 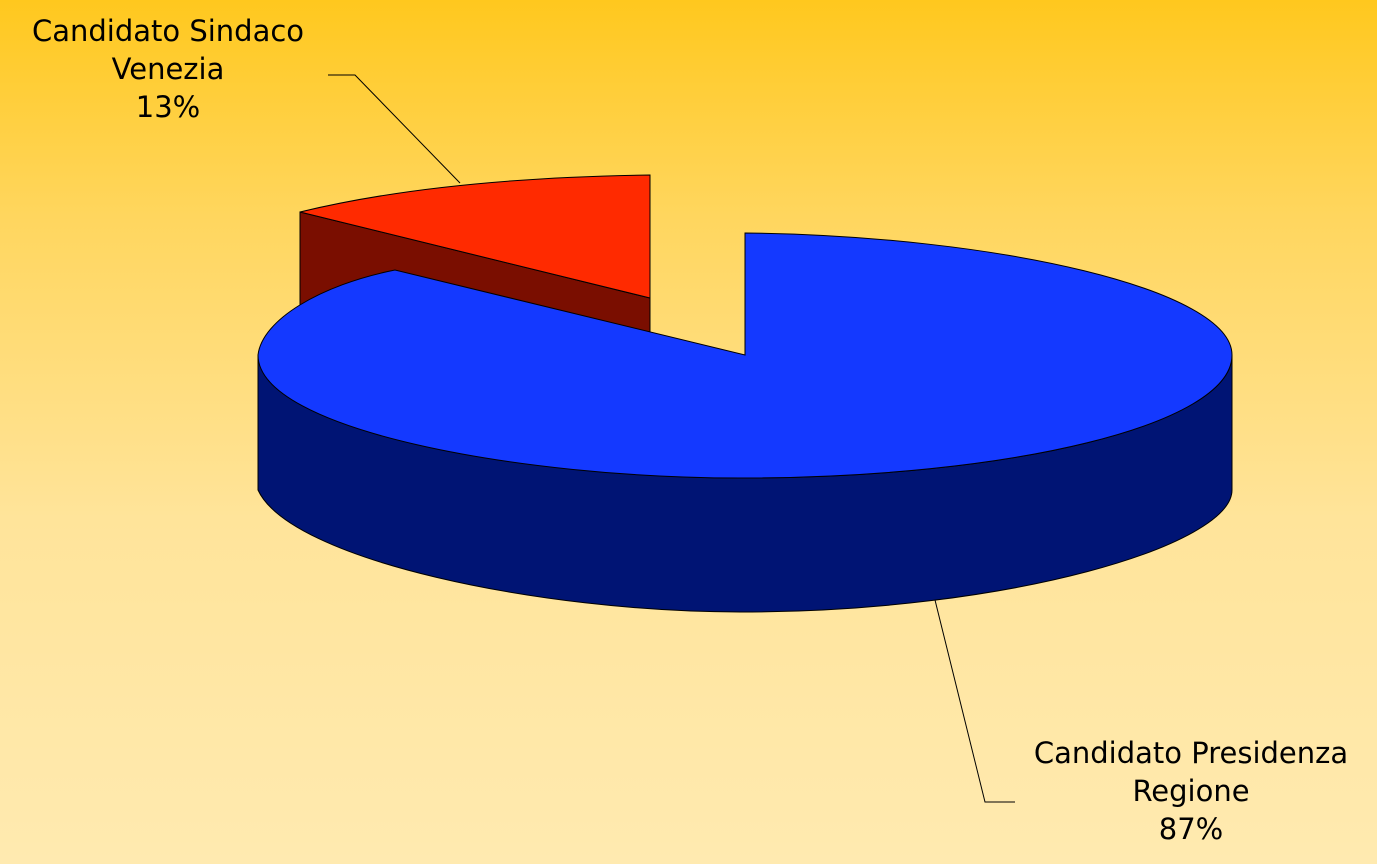 I want to click on data-label-sindaco-line2: Venezia, so click(x=168, y=69).